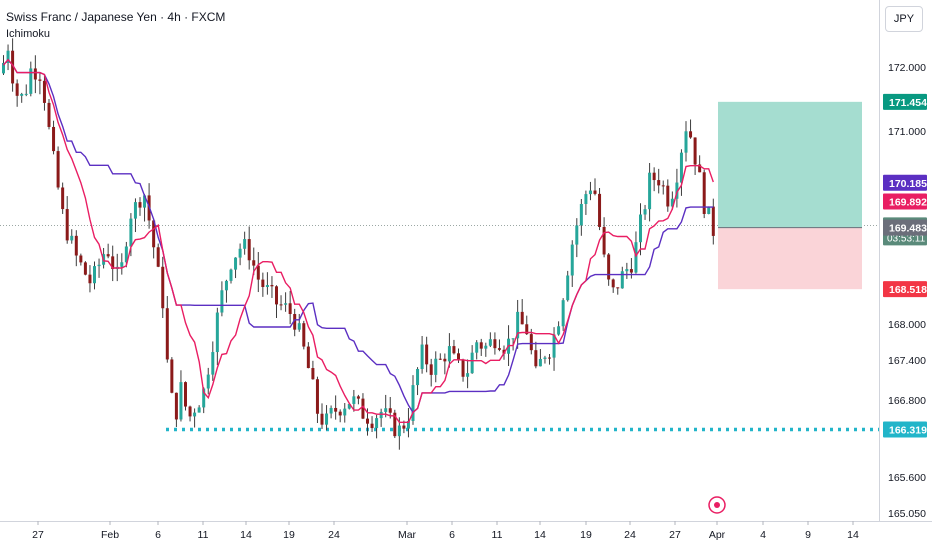 The image size is (932, 555). What do you see at coordinates (905, 227) in the screenshot?
I see `price-tag: 169.483` at bounding box center [905, 227].